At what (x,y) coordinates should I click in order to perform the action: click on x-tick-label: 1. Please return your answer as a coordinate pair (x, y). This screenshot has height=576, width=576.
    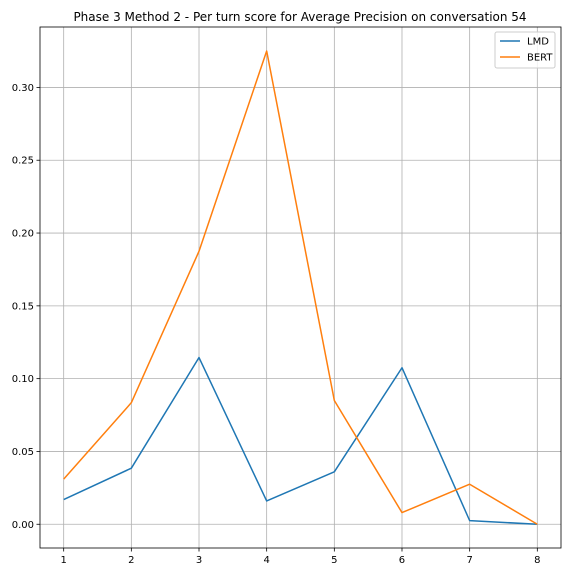
    Looking at the image, I should click on (63, 560).